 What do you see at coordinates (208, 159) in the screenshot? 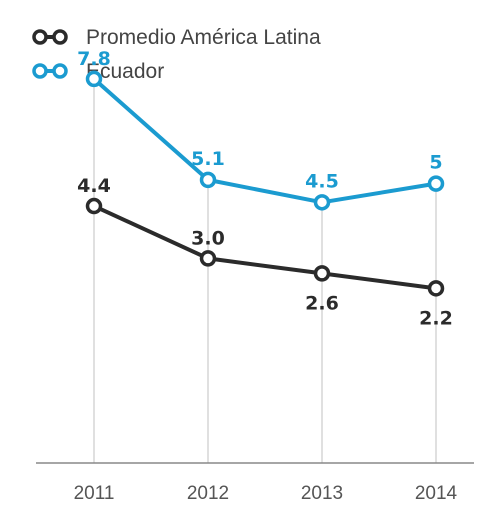
I see `data-label-ecuador-2012: 5.1` at bounding box center [208, 159].